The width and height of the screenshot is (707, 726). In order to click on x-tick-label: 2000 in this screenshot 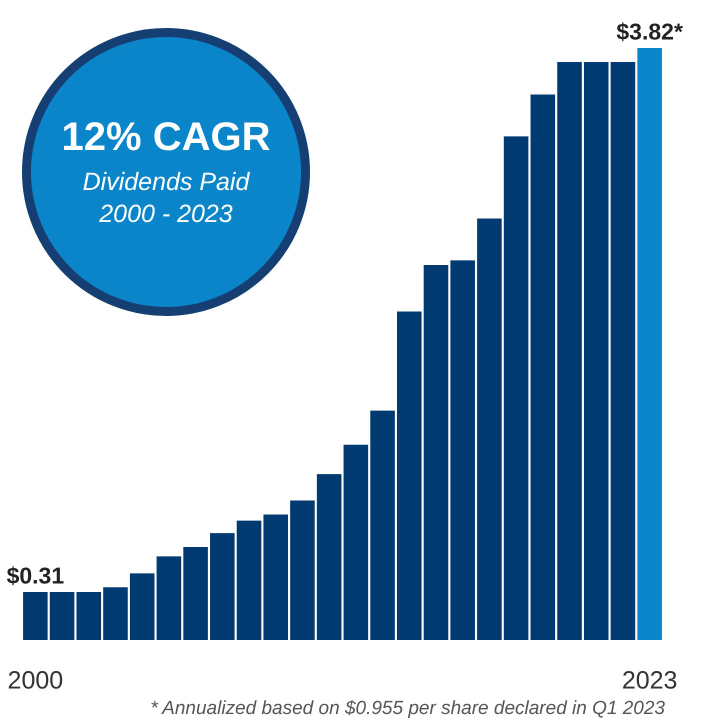, I will do `click(36, 680)`.